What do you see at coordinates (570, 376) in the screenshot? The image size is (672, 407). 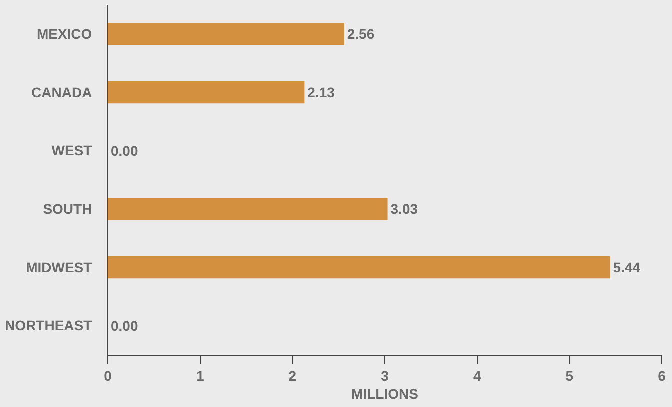 I see `x-tick-label: 5` at bounding box center [570, 376].